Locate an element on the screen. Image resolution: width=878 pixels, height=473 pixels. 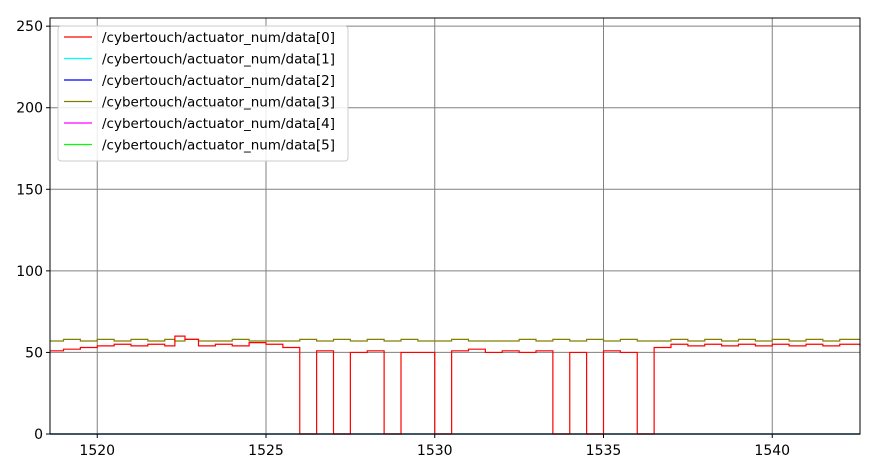
x-tick-label: 1535 is located at coordinates (604, 451).